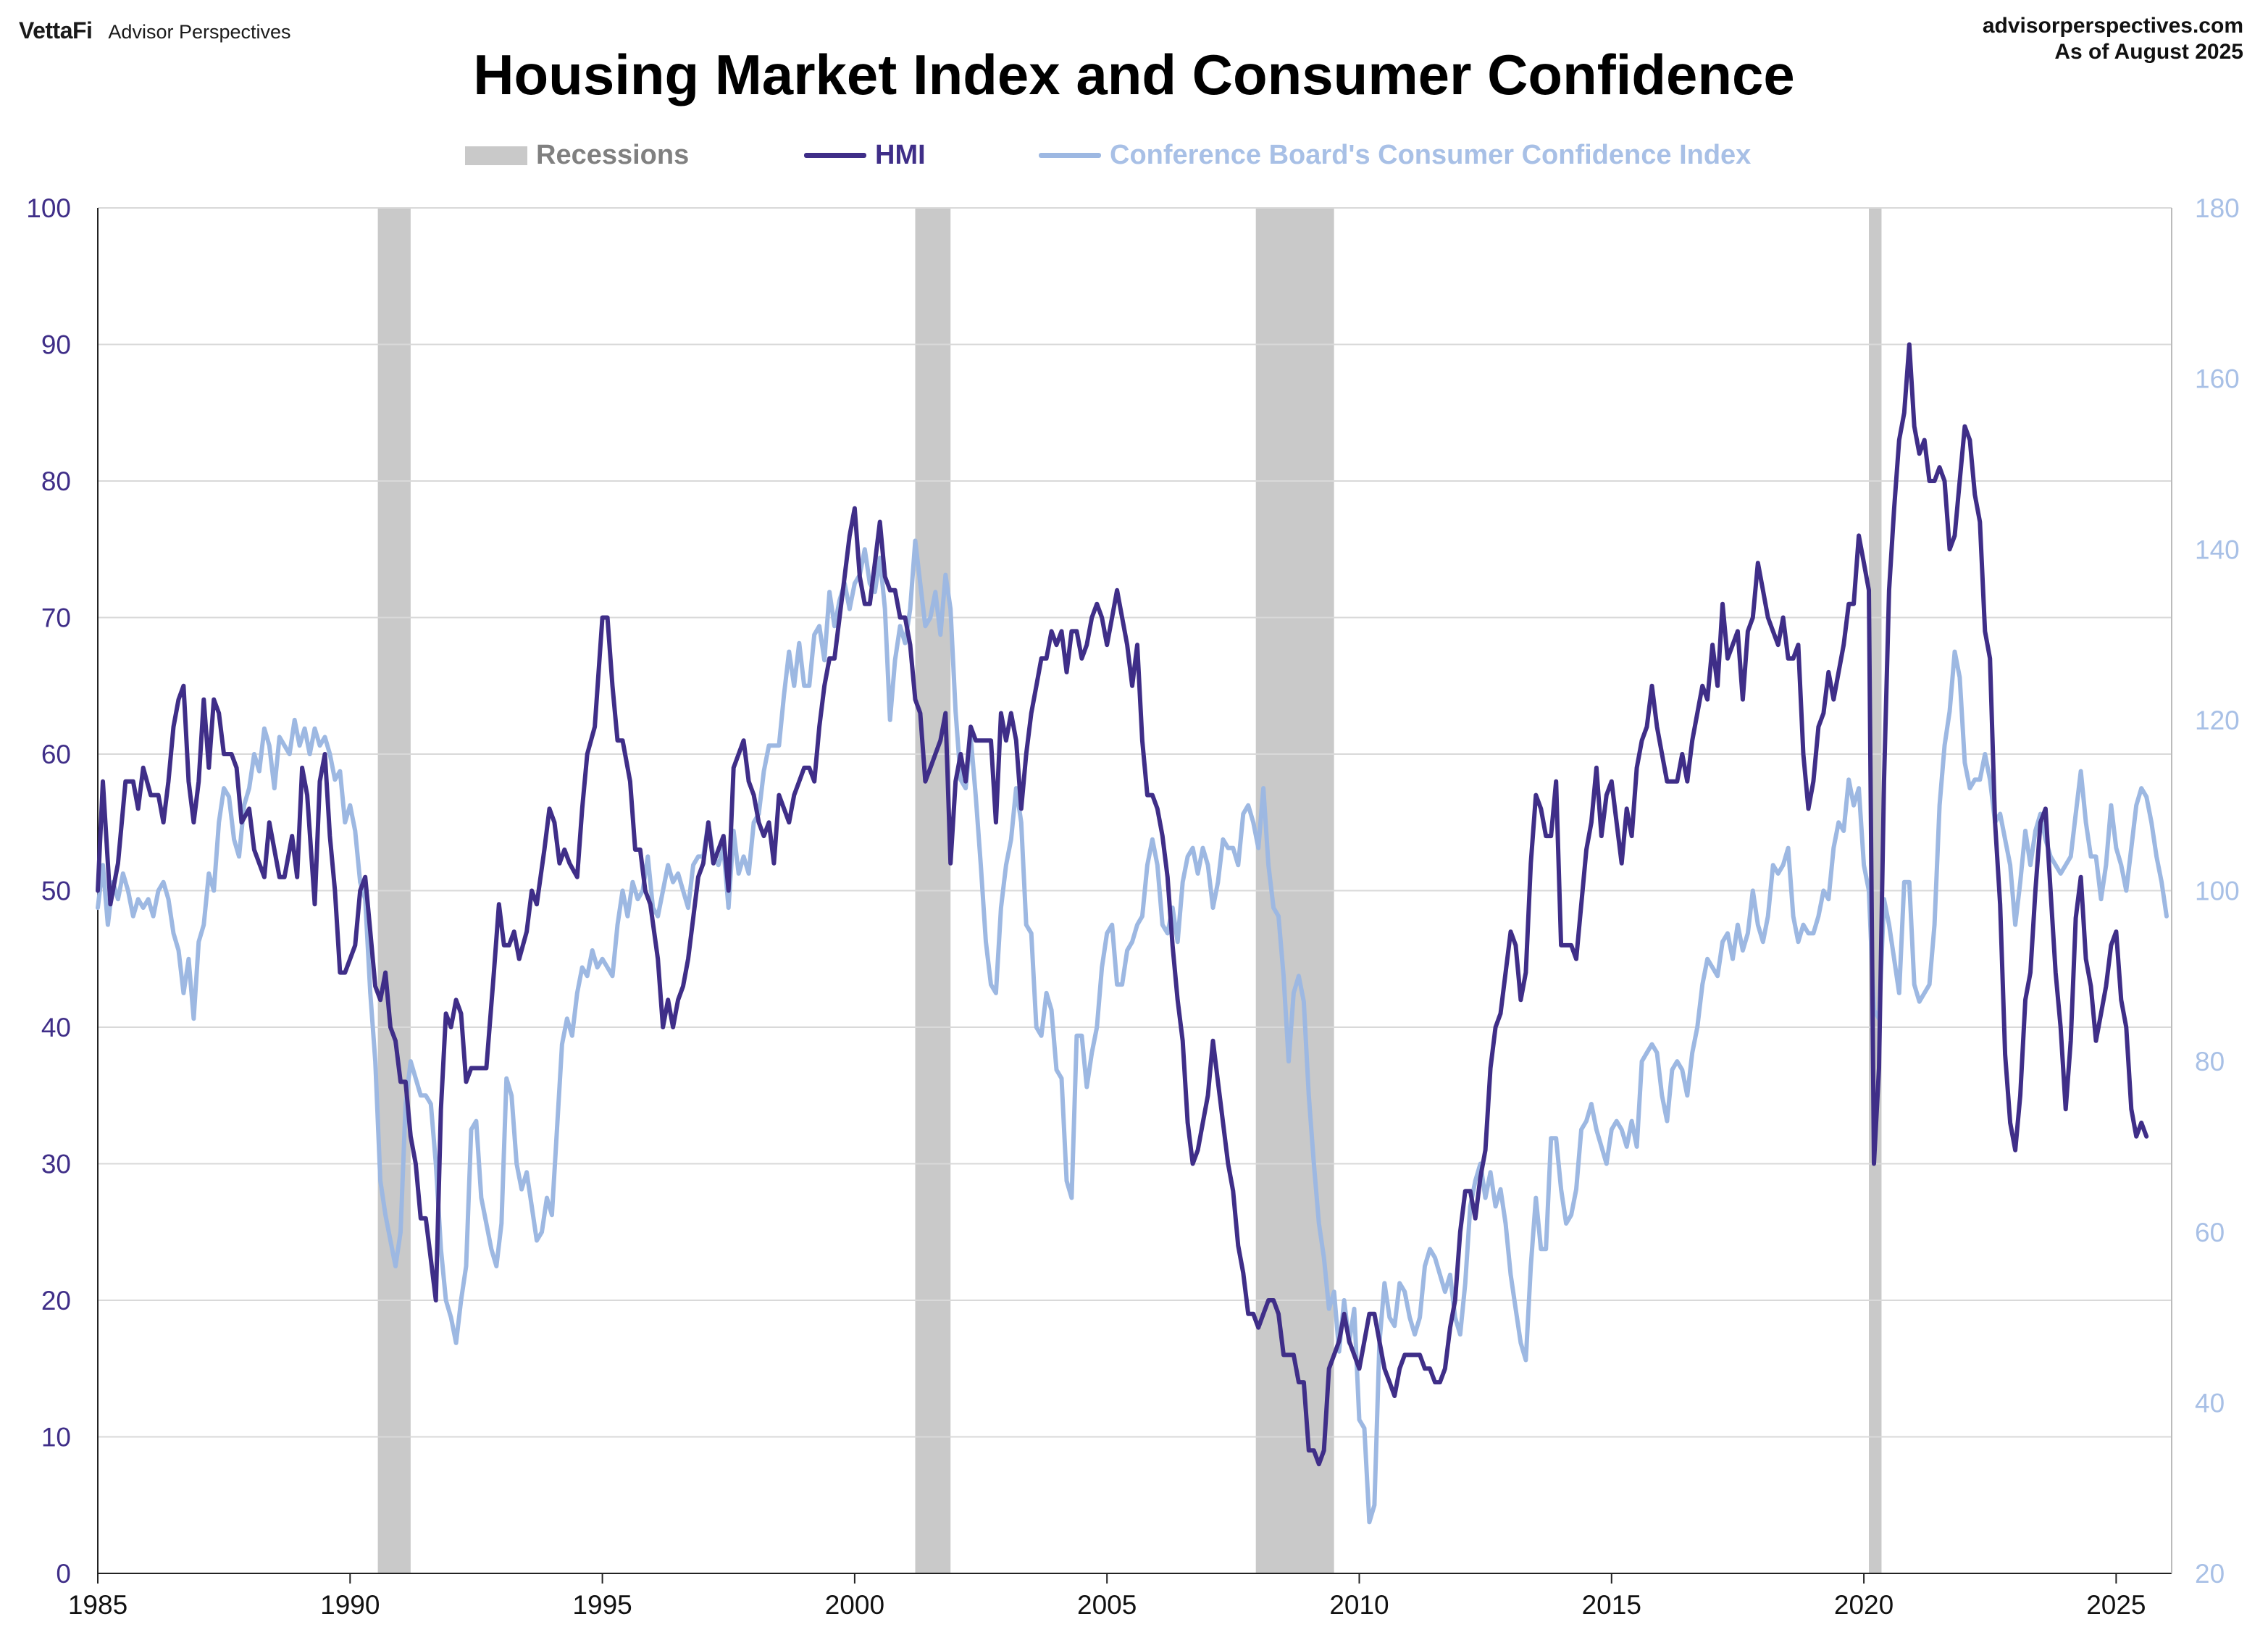 The height and width of the screenshot is (1648, 2268). What do you see at coordinates (2218, 208) in the screenshot?
I see `y2-tick-label: 180` at bounding box center [2218, 208].